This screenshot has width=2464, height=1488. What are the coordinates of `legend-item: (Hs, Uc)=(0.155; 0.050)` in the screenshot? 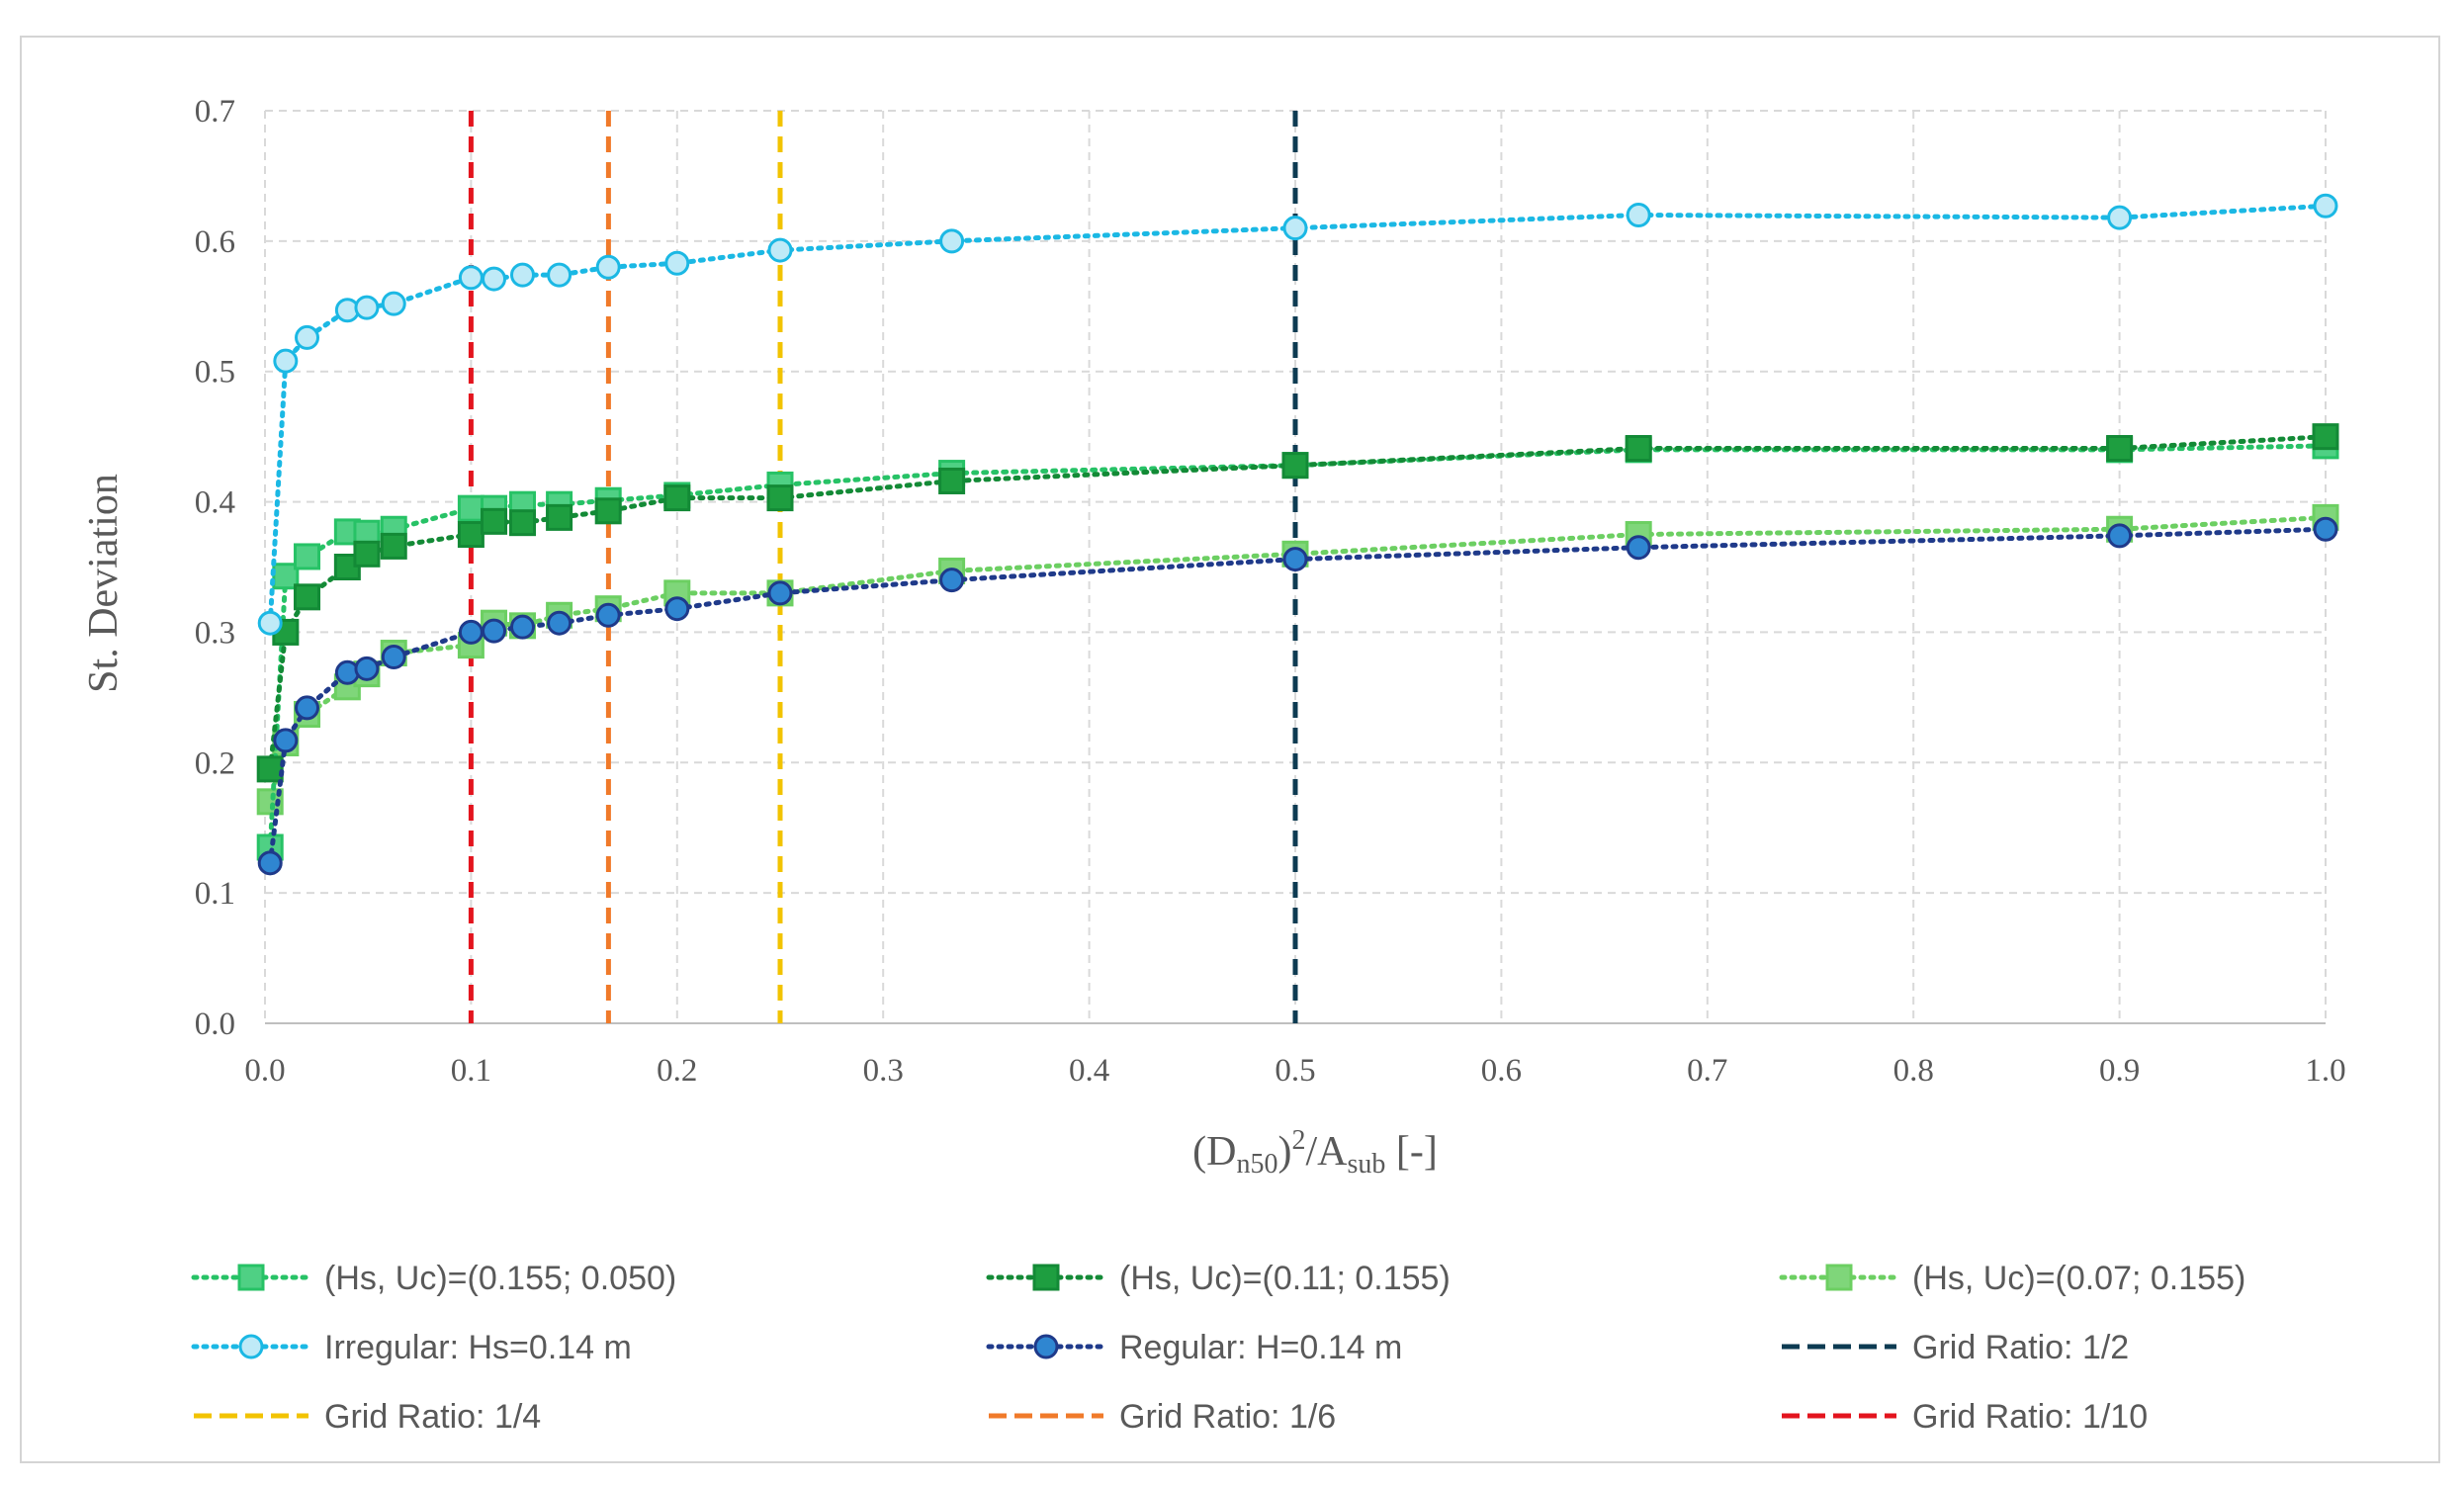 It's located at (434, 1279).